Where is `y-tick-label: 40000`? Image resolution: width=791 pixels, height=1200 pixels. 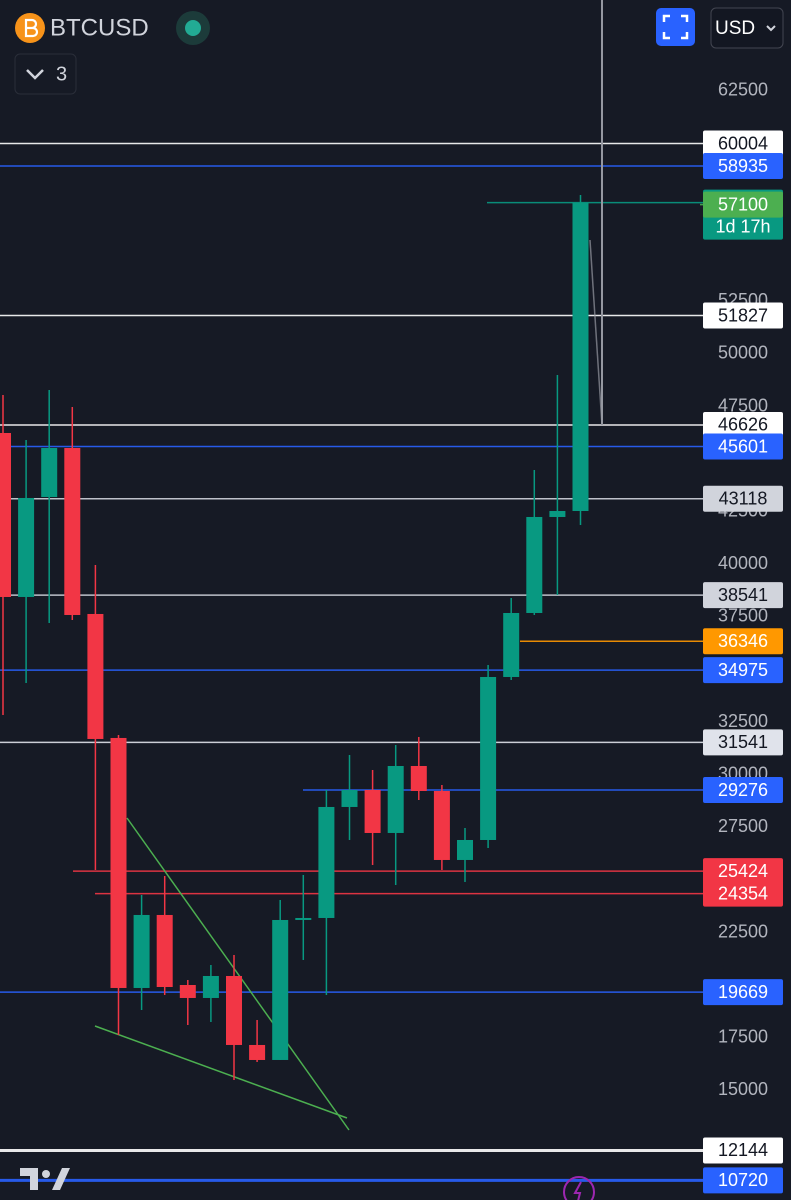
y-tick-label: 40000 is located at coordinates (743, 563).